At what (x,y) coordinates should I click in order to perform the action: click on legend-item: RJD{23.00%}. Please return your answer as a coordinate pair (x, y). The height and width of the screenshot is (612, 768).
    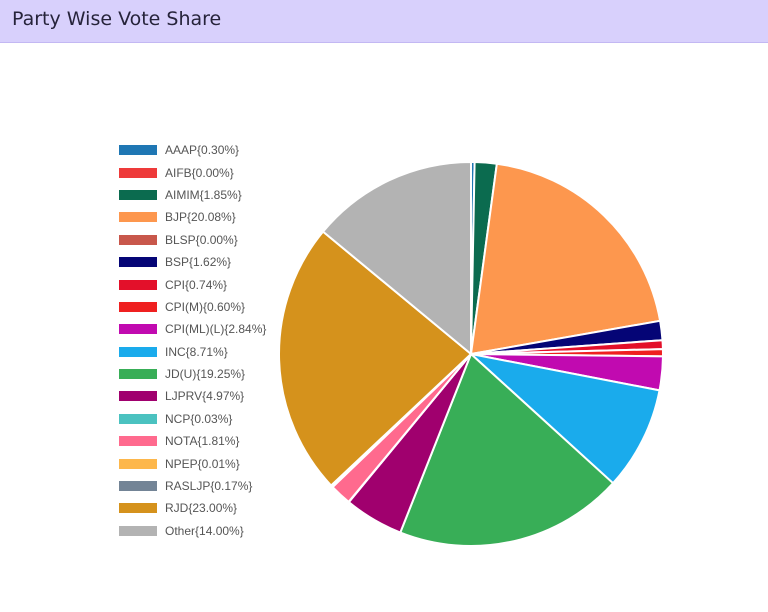
    Looking at the image, I should click on (192, 508).